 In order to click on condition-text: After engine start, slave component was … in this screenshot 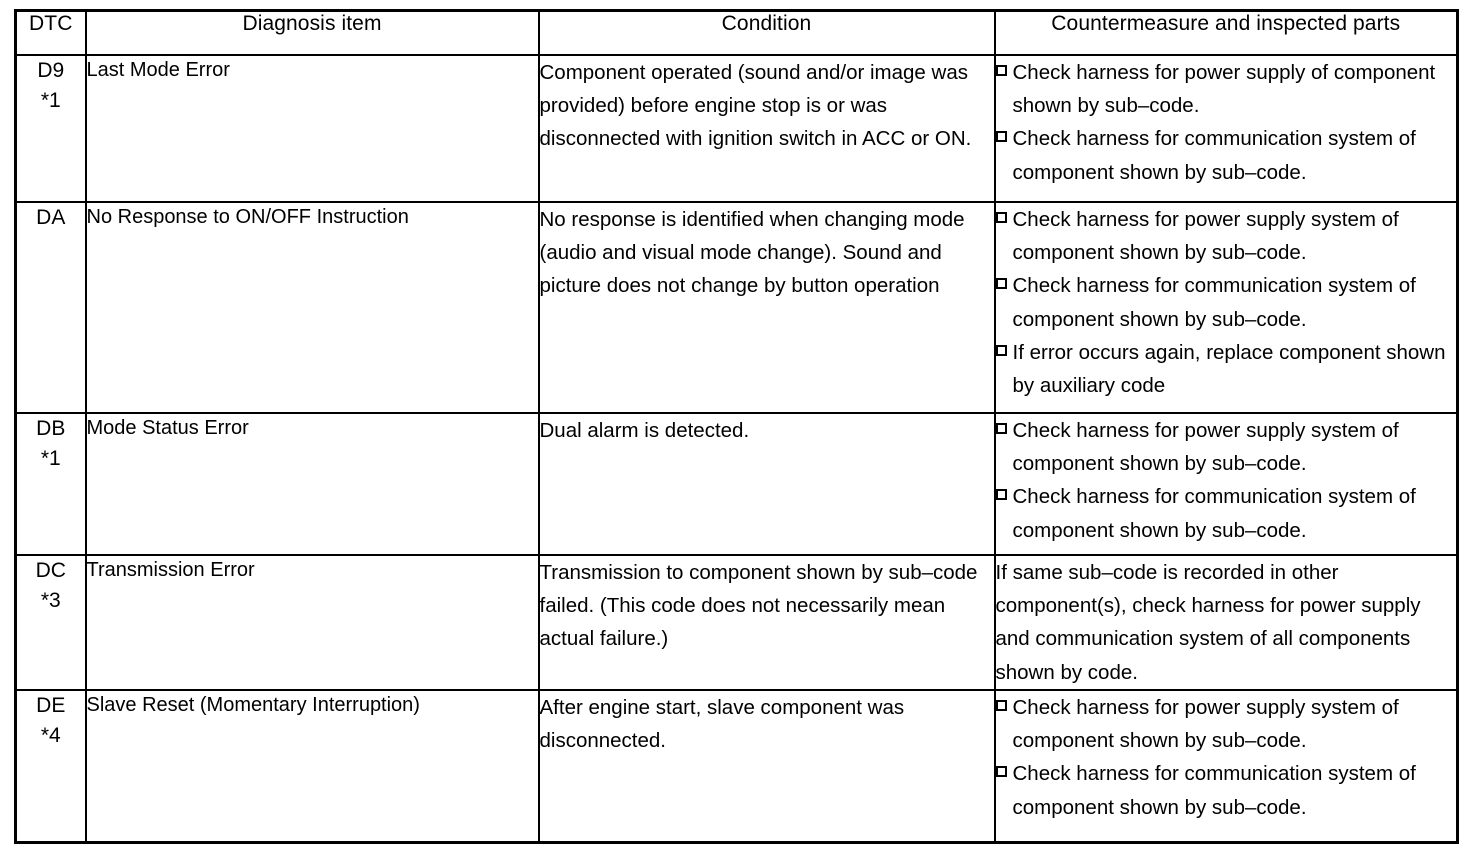, I will do `click(722, 724)`.